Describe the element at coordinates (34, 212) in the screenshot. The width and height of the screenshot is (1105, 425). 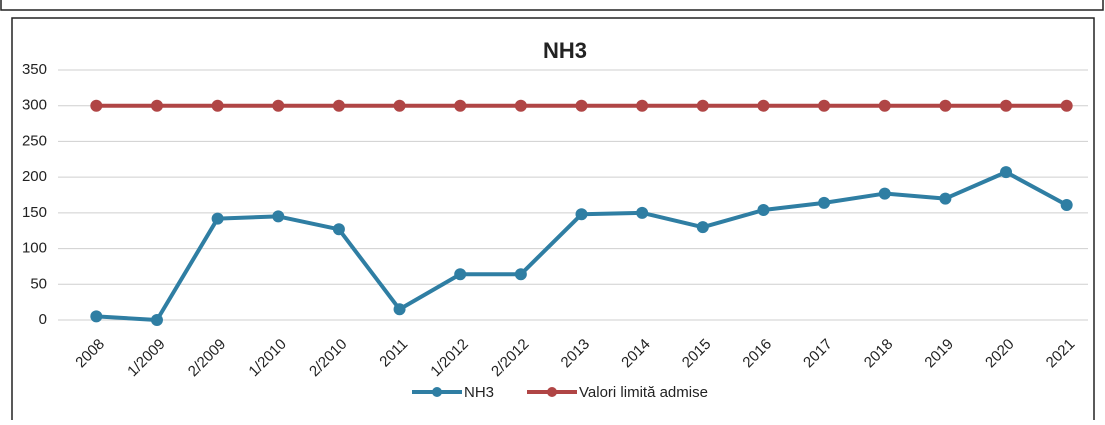
I see `y-tick-label: 150` at that location.